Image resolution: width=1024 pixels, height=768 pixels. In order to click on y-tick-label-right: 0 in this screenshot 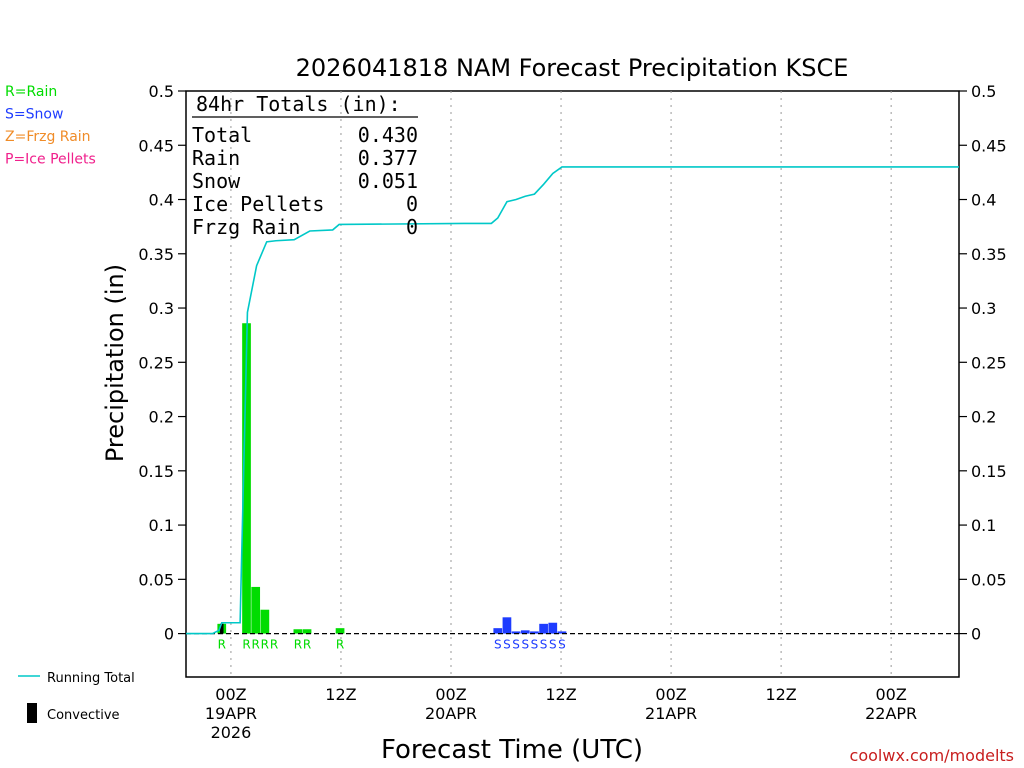, I will do `click(976, 634)`.